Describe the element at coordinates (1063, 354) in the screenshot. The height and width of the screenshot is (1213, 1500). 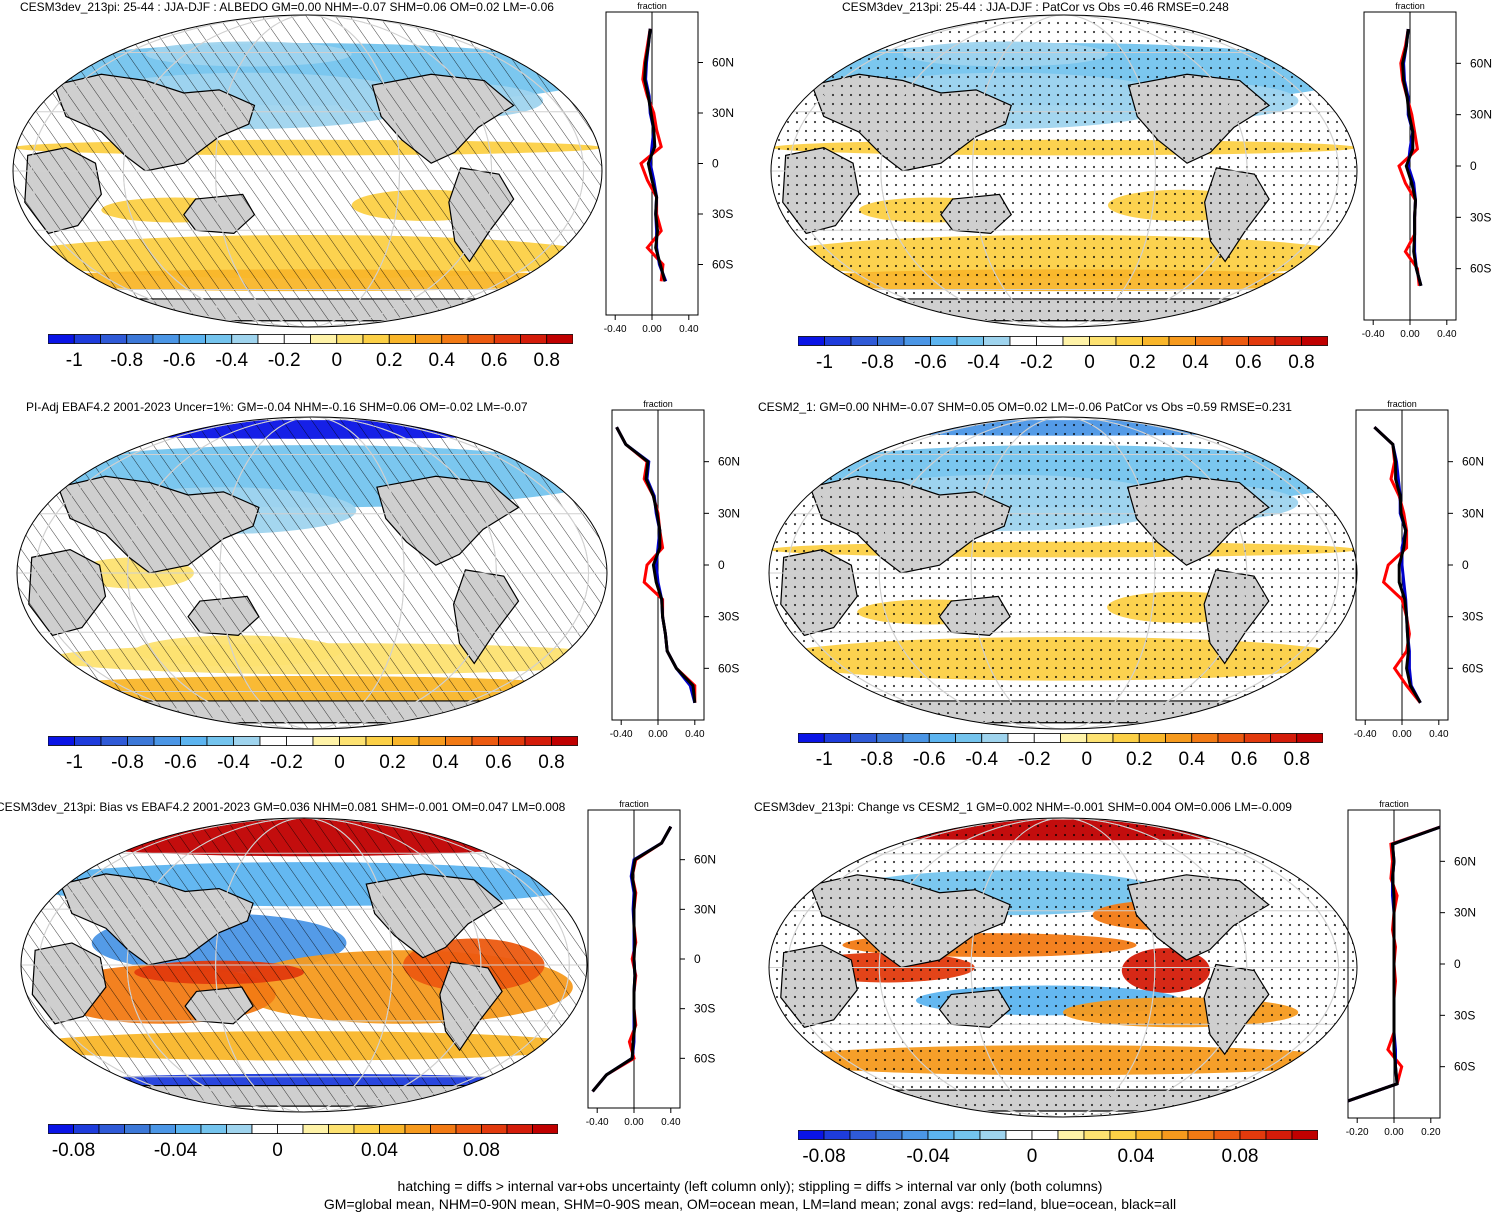
I see `colorbar-2: -1-0.8-0.6-0.4-0.200.20.40.60.81` at that location.